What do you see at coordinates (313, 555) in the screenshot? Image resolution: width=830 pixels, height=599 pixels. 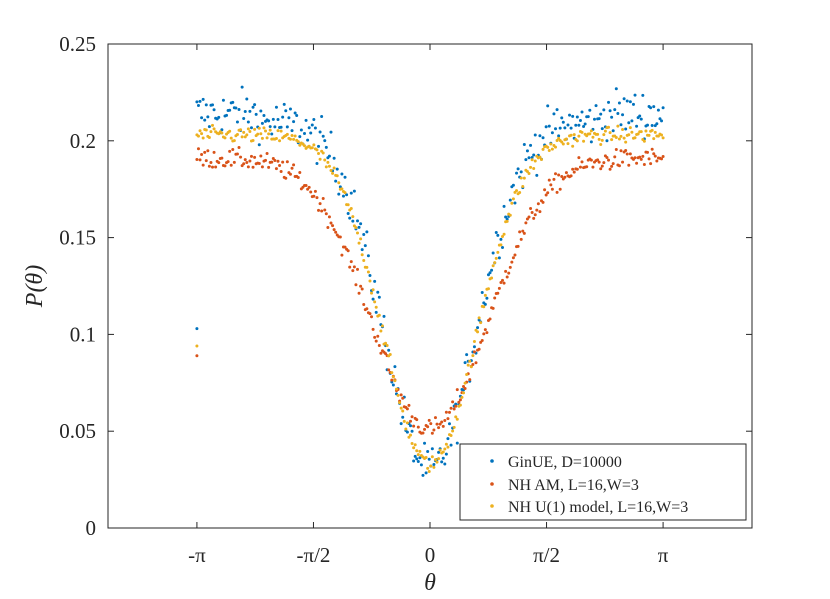 I see `x-tick-label: -π/2` at bounding box center [313, 555].